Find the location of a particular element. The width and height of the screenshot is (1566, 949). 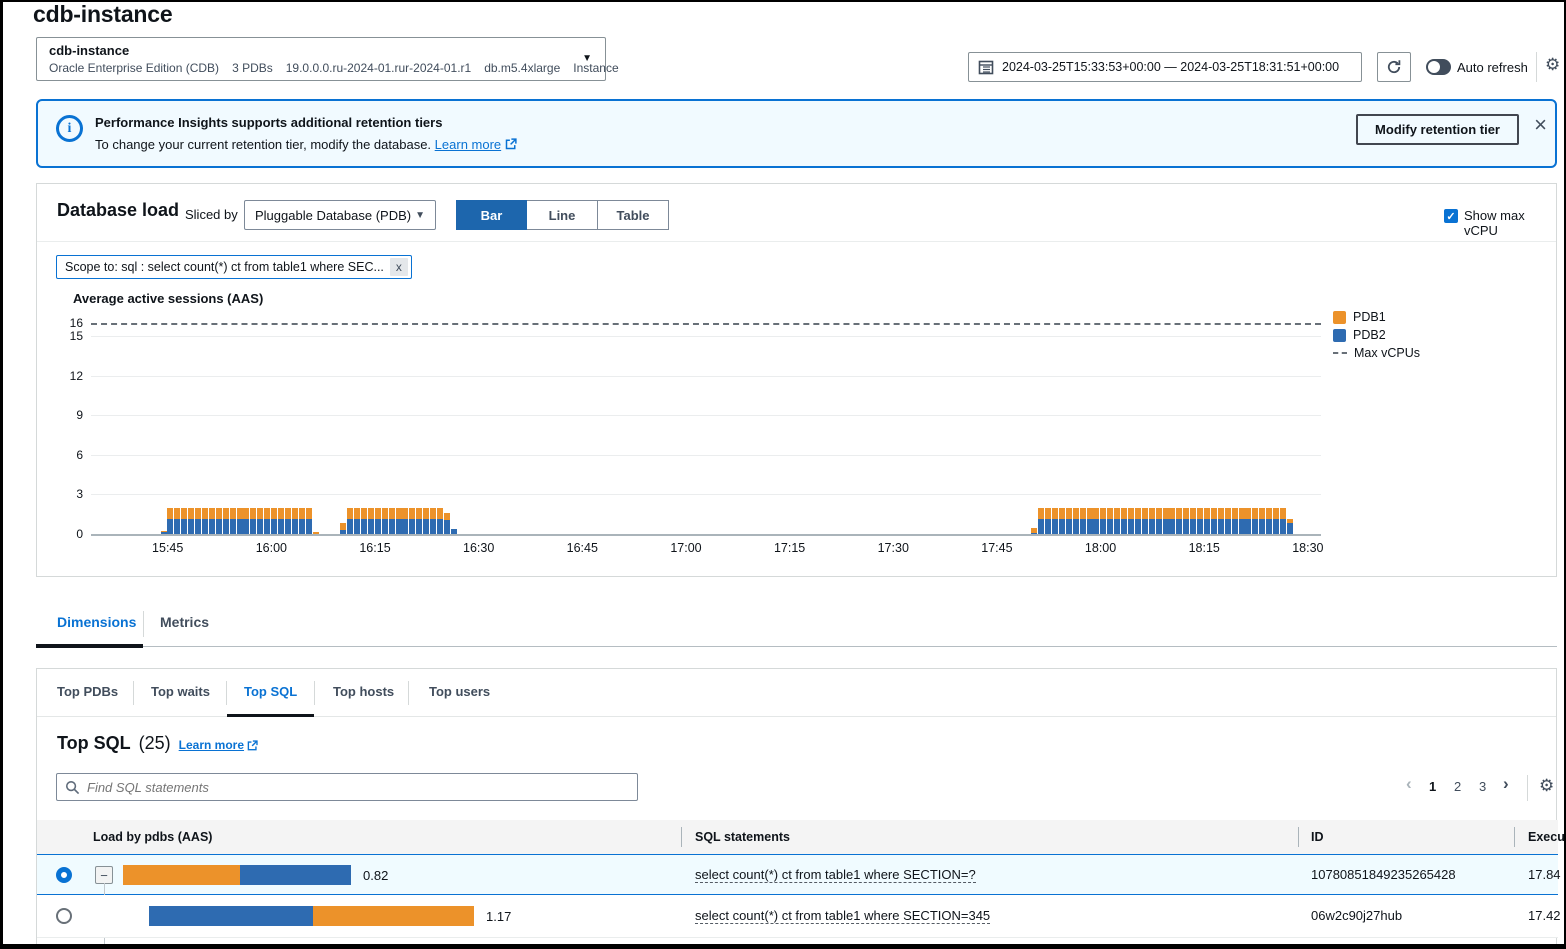

load-value: 0.82 is located at coordinates (376, 875).